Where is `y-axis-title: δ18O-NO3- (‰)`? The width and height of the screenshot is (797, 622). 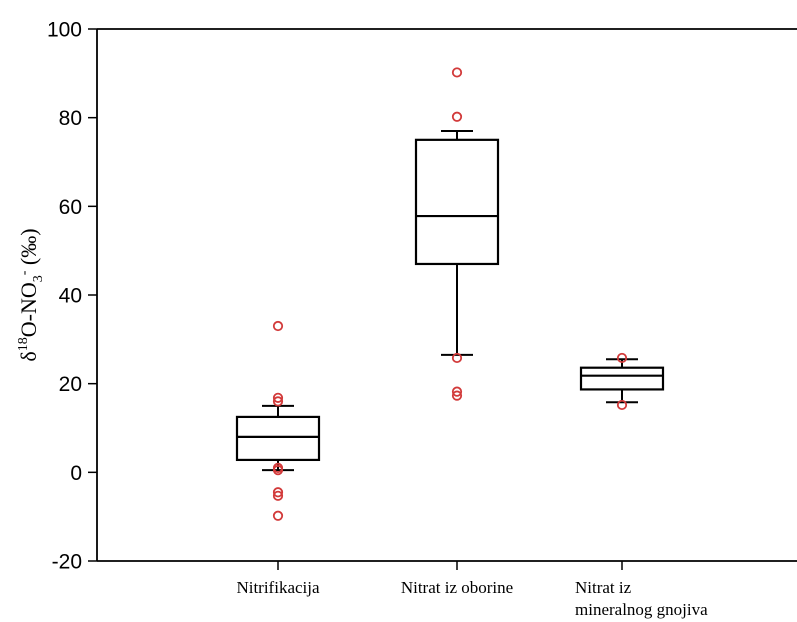 y-axis-title: δ18O-NO3- (‰) is located at coordinates (31, 294).